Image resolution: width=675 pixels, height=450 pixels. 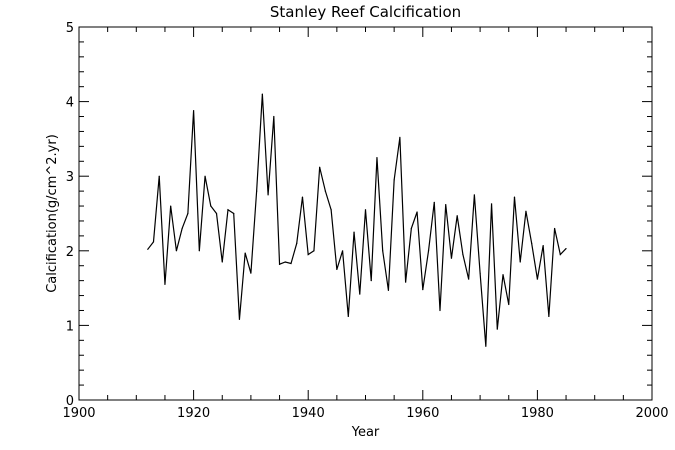 I want to click on y-tick-label: 3, so click(x=70, y=177).